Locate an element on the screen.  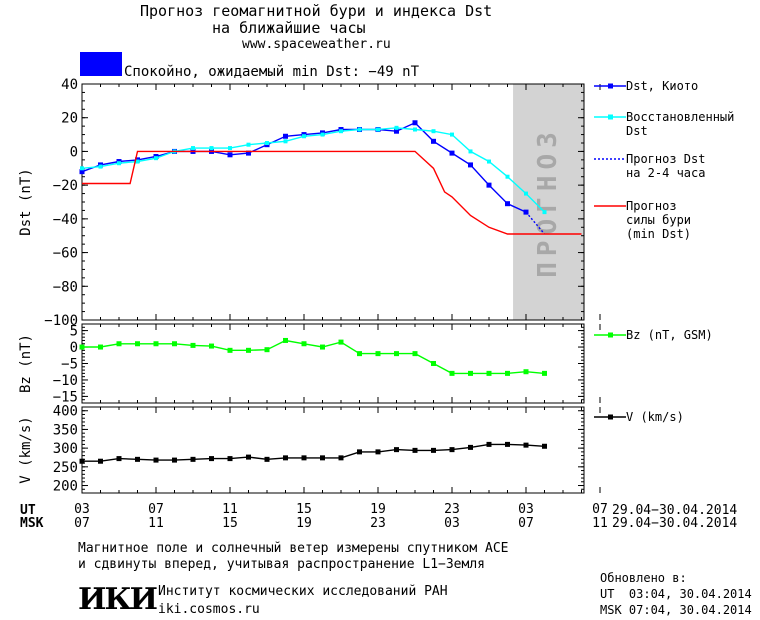
legend-label: (min Dst) is located at coordinates (658, 234).